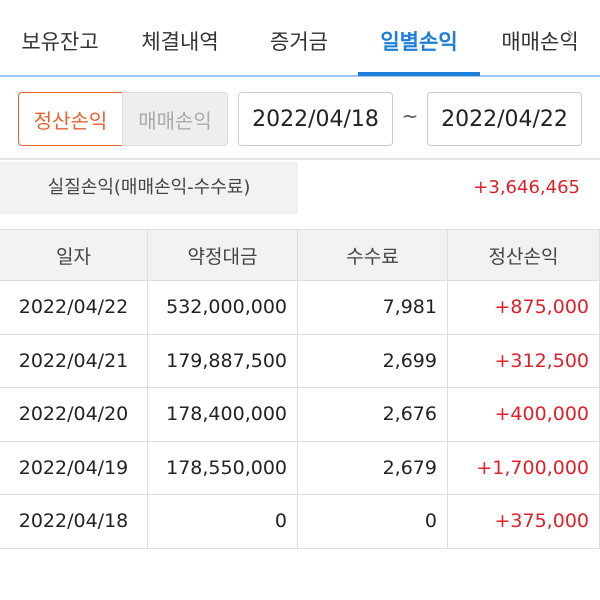 The image size is (600, 600). I want to click on table-top-border, so click(300, 229).